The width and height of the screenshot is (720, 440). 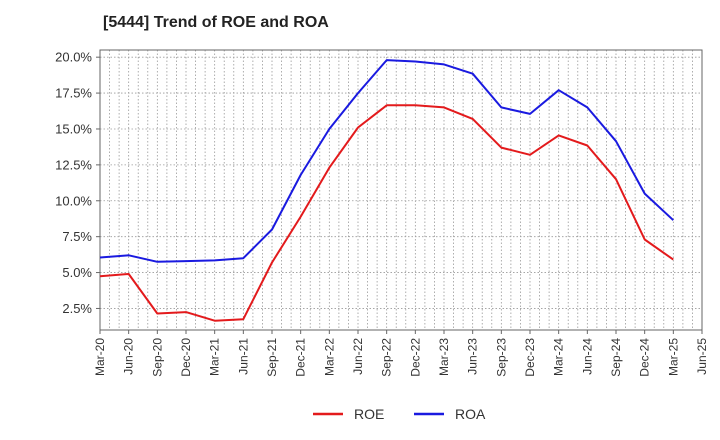 What do you see at coordinates (415, 357) in the screenshot?
I see `x-tick-label: Dec-22` at bounding box center [415, 357].